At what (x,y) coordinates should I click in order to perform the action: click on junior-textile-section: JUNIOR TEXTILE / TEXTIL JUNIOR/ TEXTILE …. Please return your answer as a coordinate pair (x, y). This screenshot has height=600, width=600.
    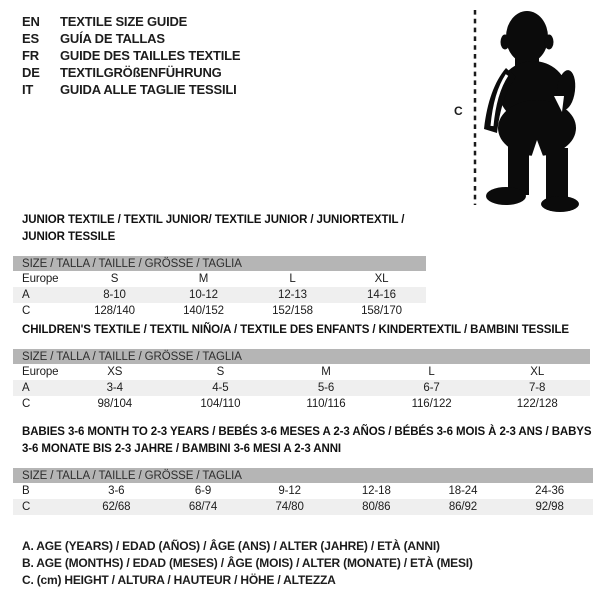
    Looking at the image, I should click on (219, 265).